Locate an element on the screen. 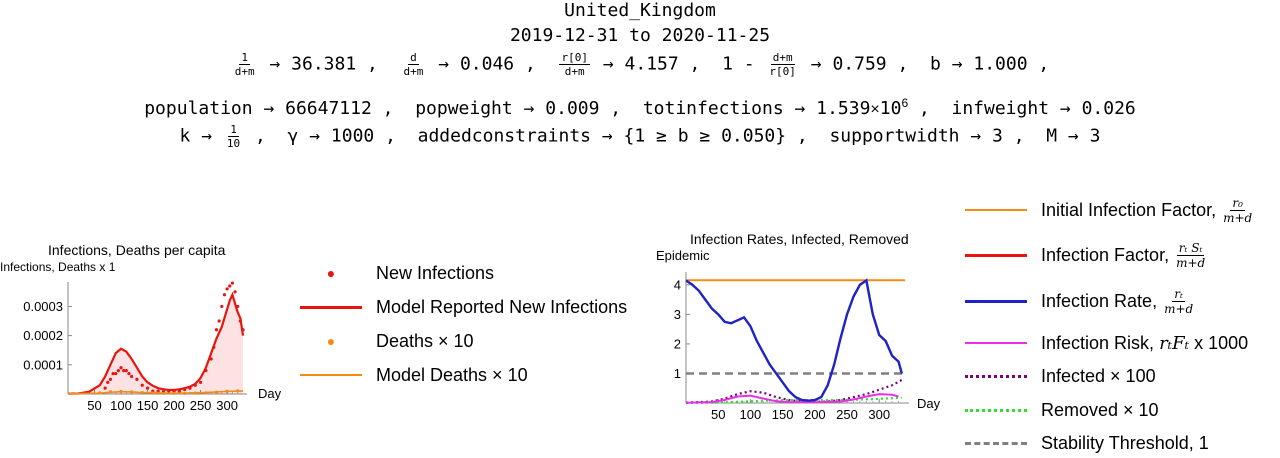 This screenshot has height=458, width=1280. supportwidth-value: 3 is located at coordinates (997, 136).